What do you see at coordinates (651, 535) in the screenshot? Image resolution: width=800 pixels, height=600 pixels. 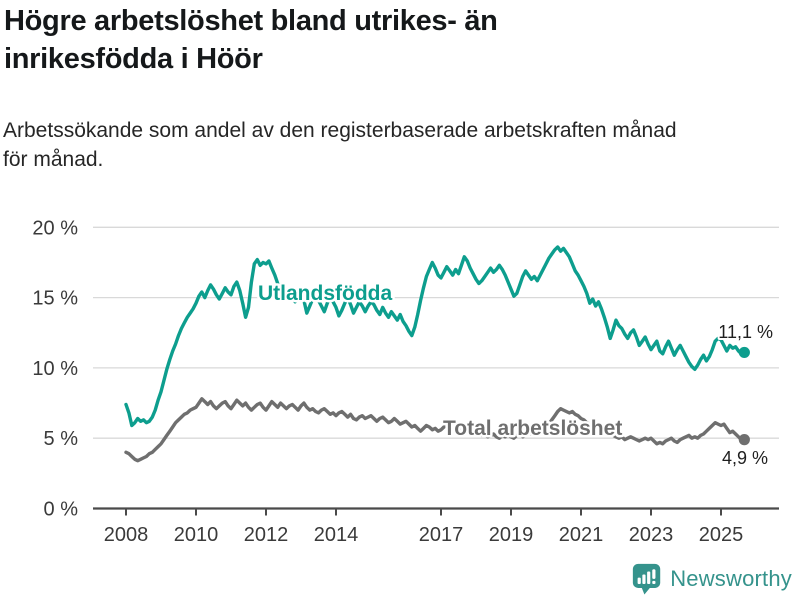 I see `x-axis-label: 2023` at bounding box center [651, 535].